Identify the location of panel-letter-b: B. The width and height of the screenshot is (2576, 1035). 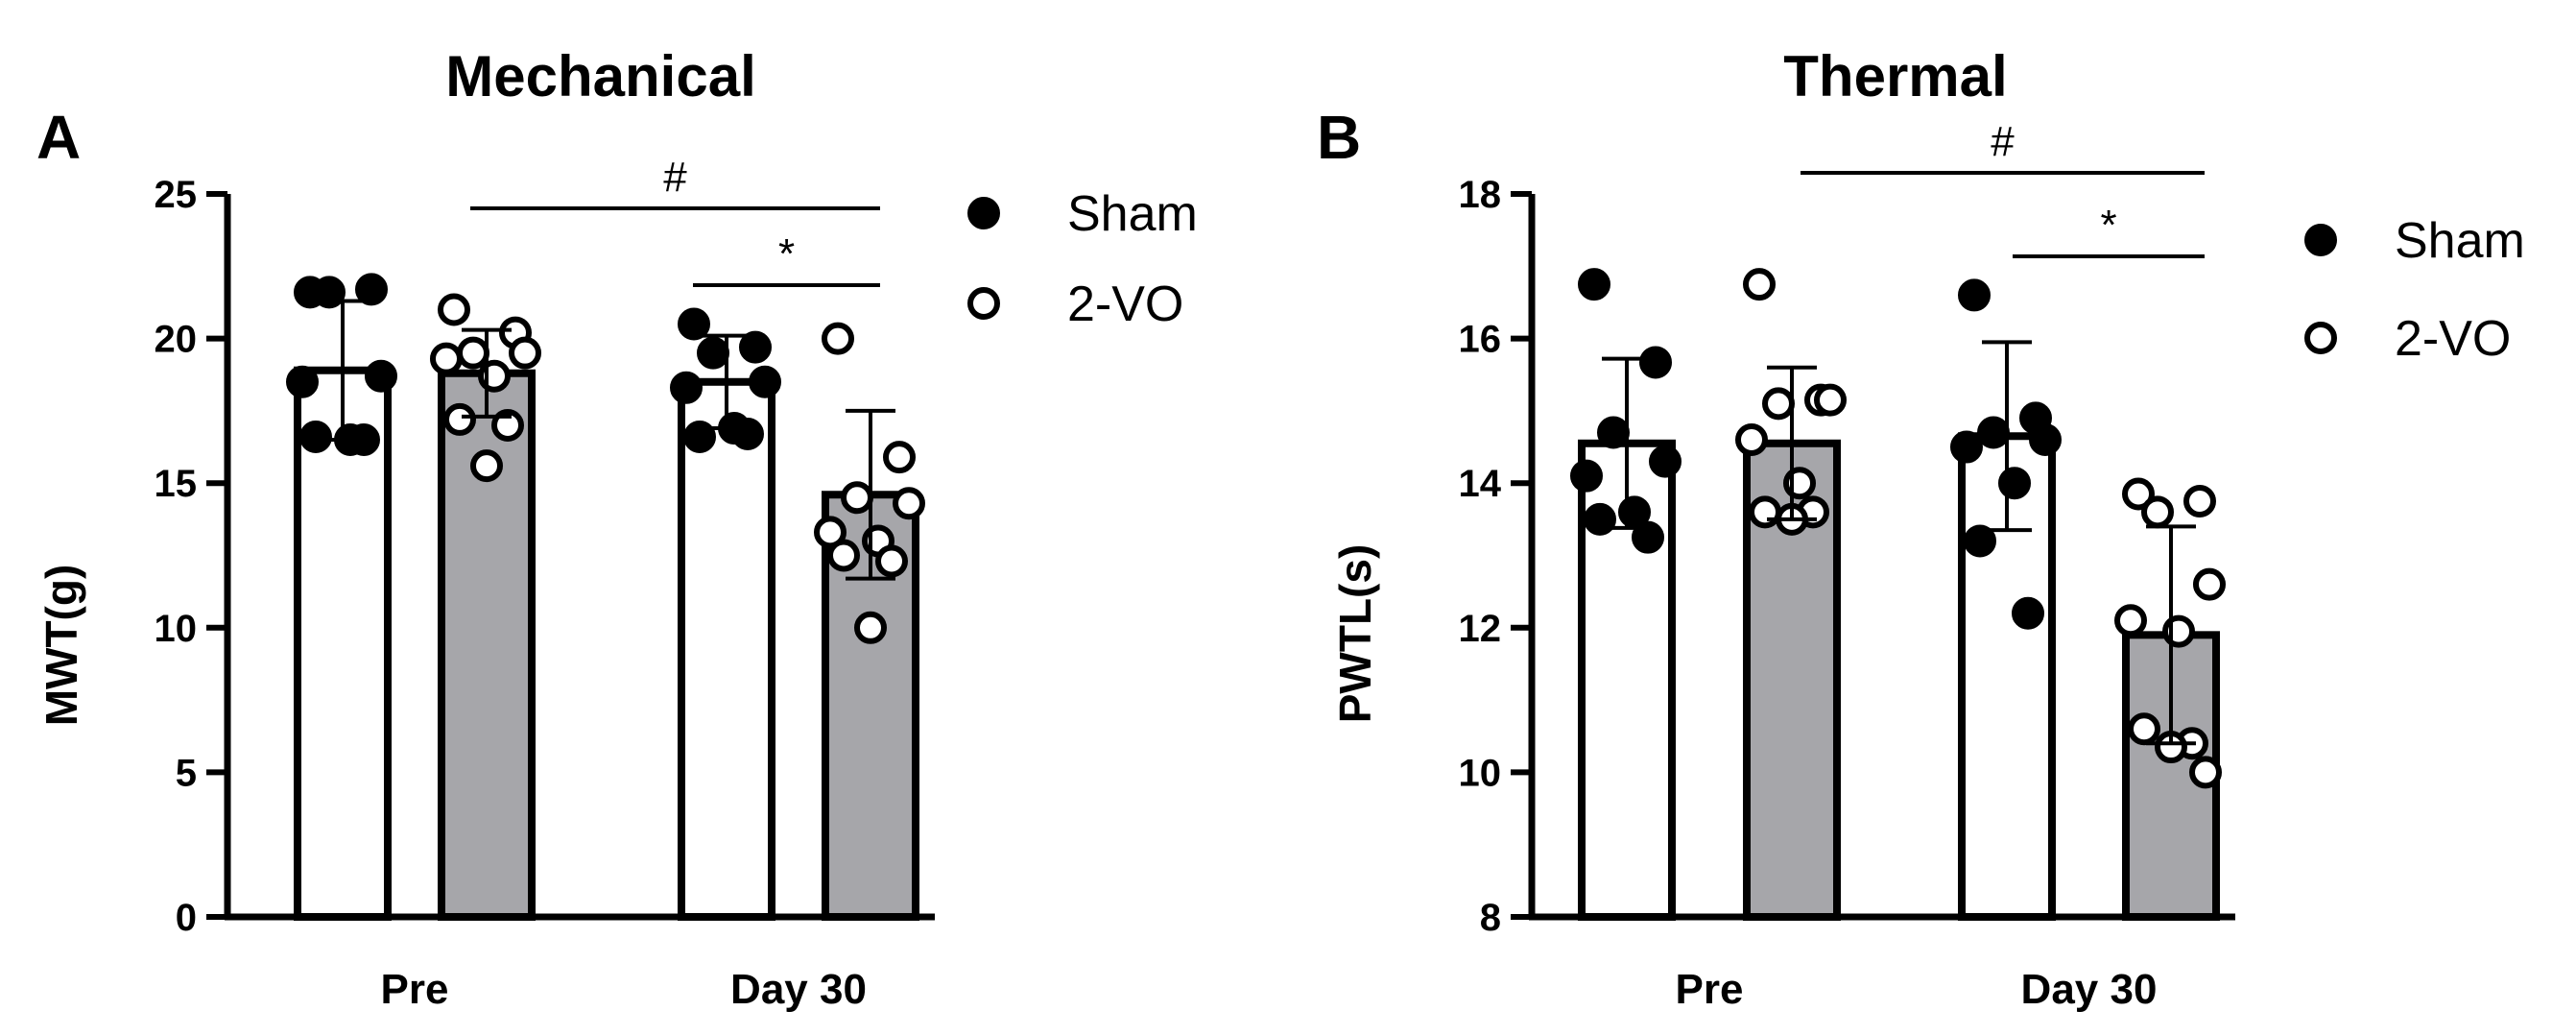
(1339, 137).